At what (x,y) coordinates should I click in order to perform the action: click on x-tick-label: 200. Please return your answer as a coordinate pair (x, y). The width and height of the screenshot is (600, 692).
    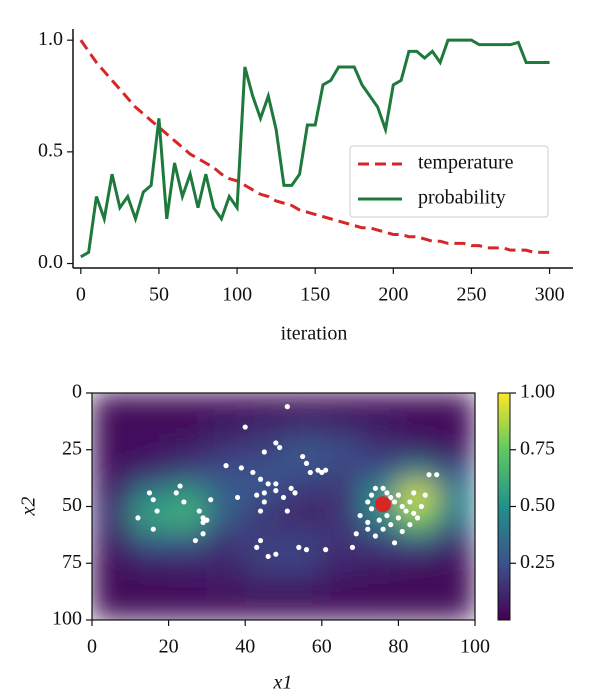
    Looking at the image, I should click on (393, 295).